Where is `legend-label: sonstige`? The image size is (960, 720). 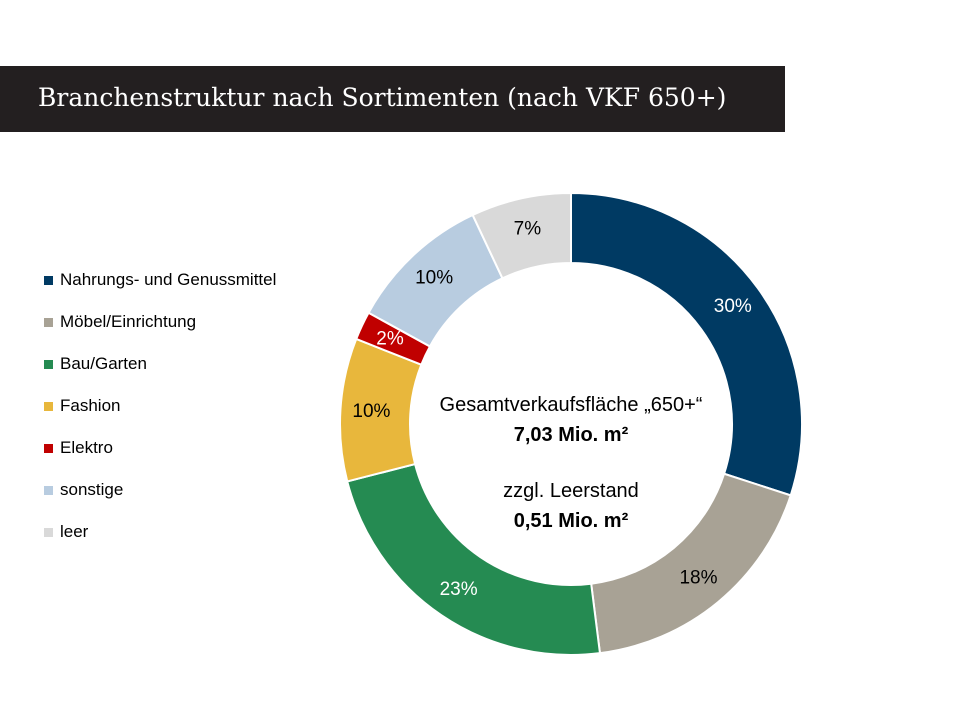
legend-label: sonstige is located at coordinates (92, 489).